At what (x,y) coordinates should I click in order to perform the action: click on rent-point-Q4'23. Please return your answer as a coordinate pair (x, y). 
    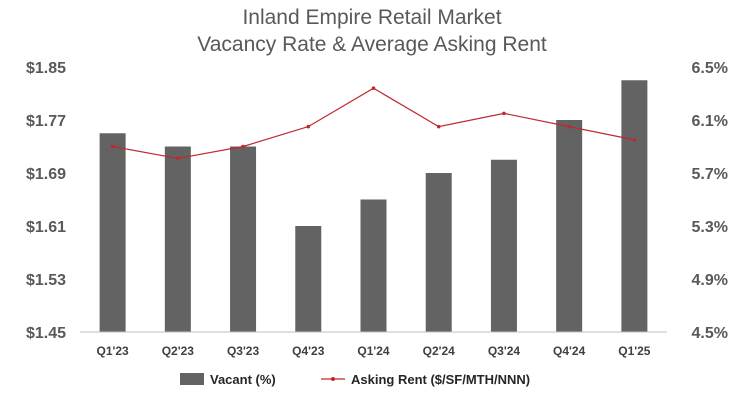
    Looking at the image, I should click on (308, 126).